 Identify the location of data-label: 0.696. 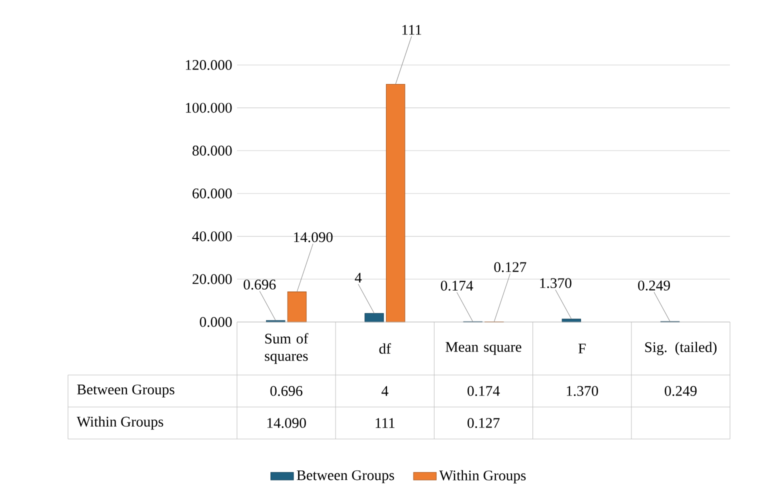
(286, 391).